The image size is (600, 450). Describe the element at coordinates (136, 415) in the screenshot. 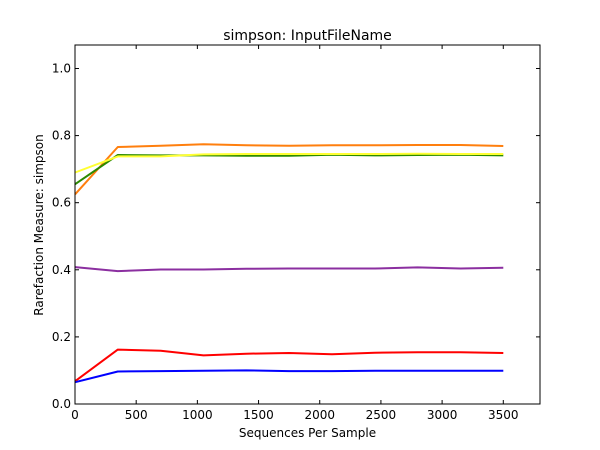

I see `x-tick-label: 500` at that location.